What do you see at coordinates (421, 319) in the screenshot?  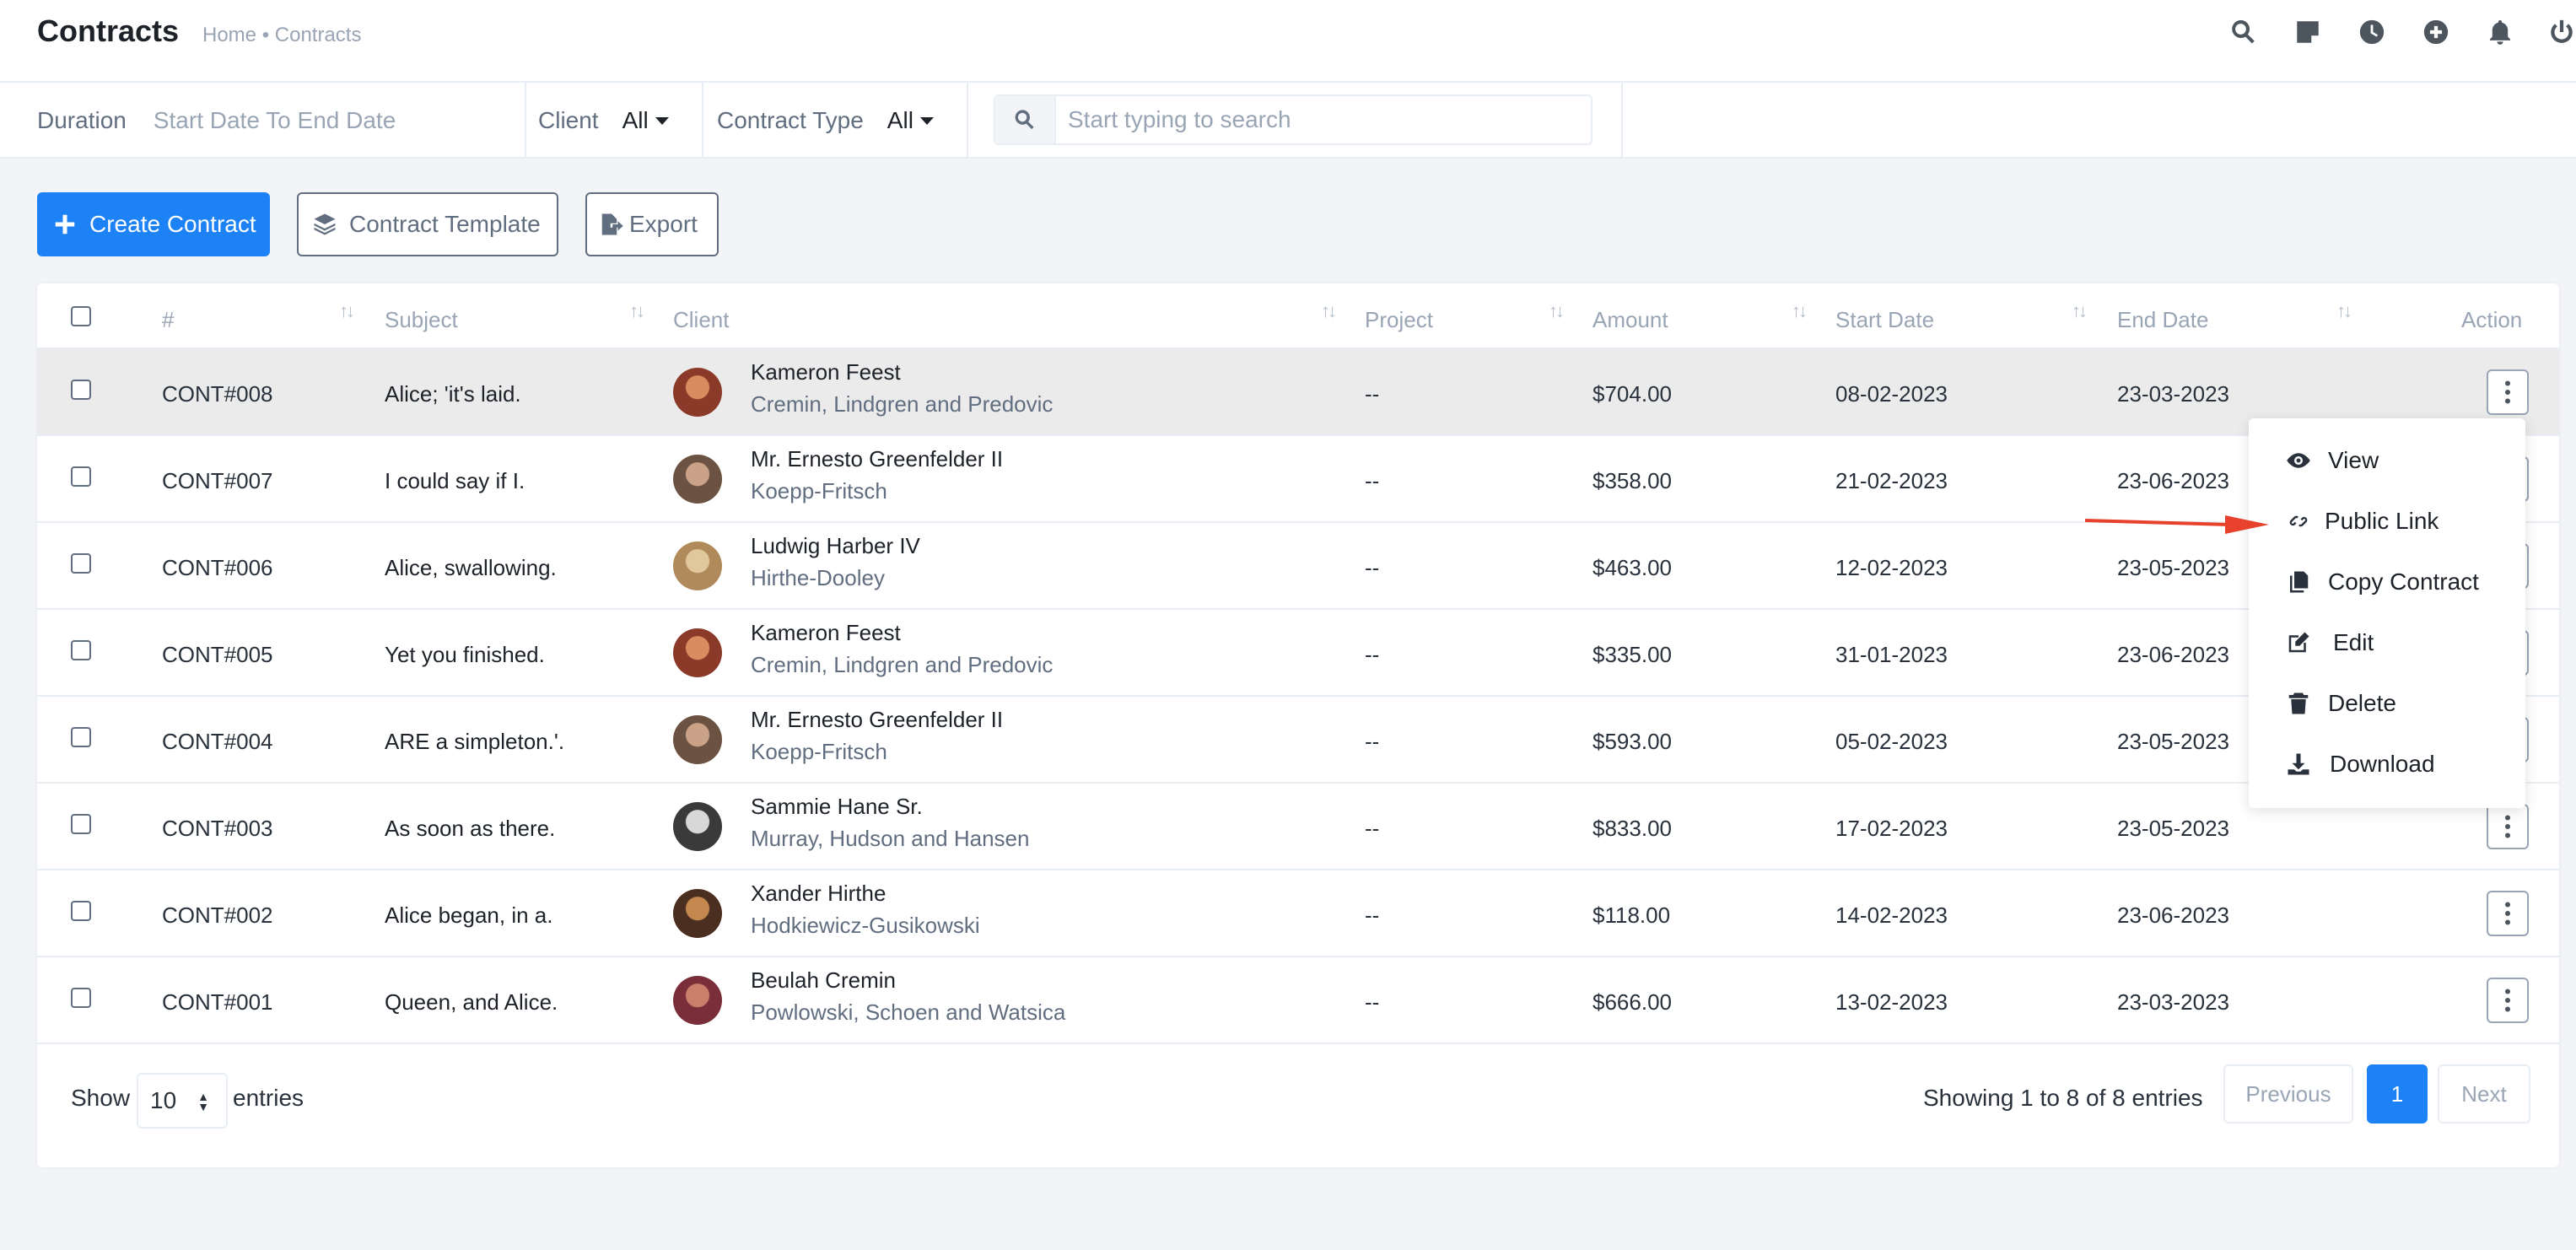 I see `column-header-subject: Subject` at bounding box center [421, 319].